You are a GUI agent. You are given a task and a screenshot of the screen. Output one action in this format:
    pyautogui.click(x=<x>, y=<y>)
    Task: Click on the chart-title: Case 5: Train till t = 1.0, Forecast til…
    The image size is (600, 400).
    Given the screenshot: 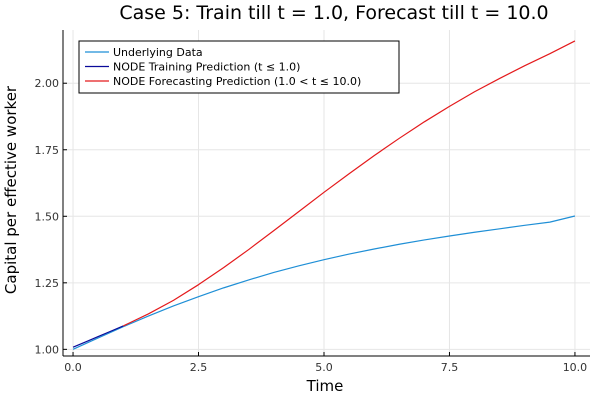 What is the action you would take?
    pyautogui.click(x=333, y=13)
    